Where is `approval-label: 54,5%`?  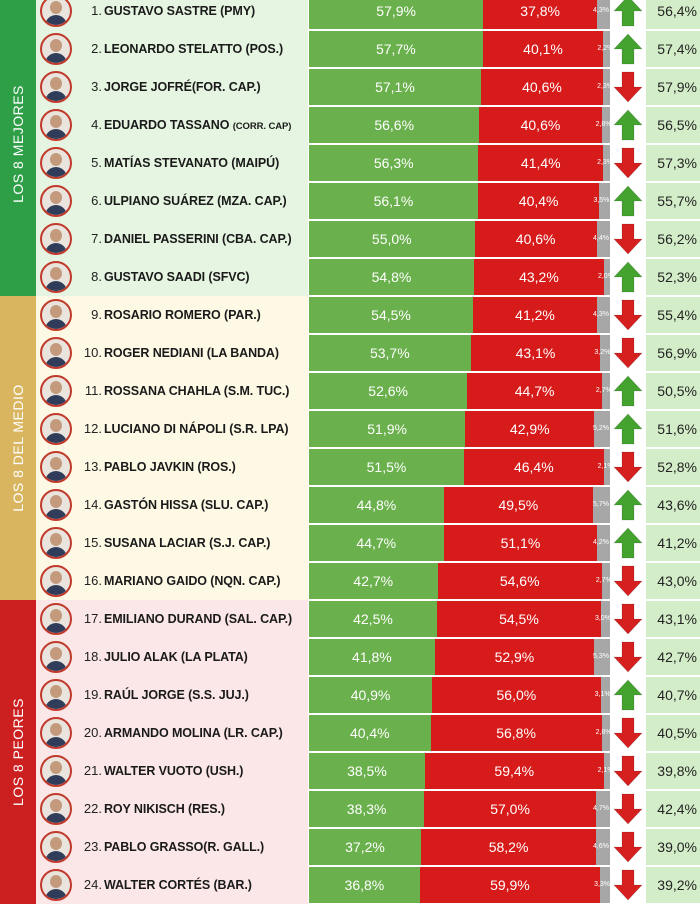 approval-label: 54,5% is located at coordinates (391, 315).